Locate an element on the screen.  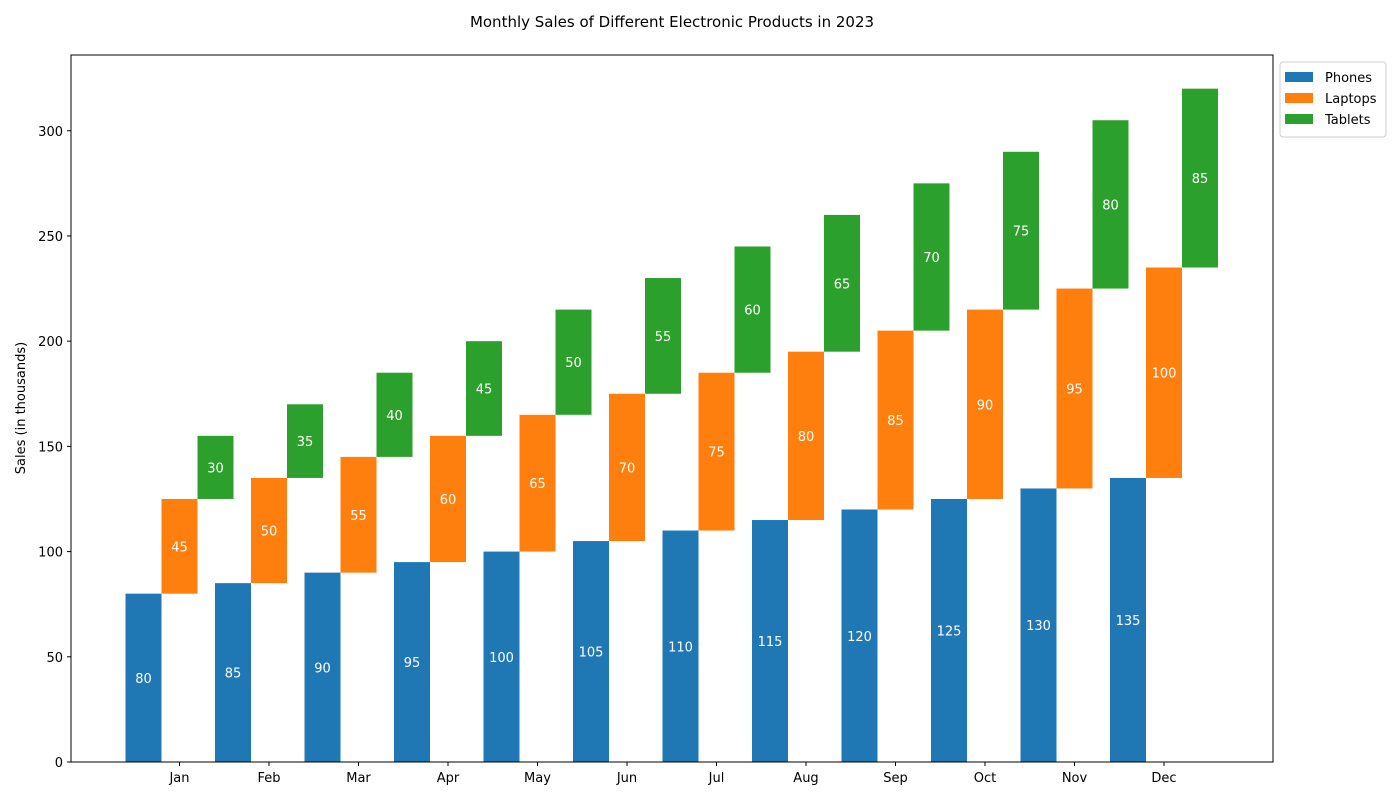
x-tick-label: Jul is located at coordinates (716, 778).